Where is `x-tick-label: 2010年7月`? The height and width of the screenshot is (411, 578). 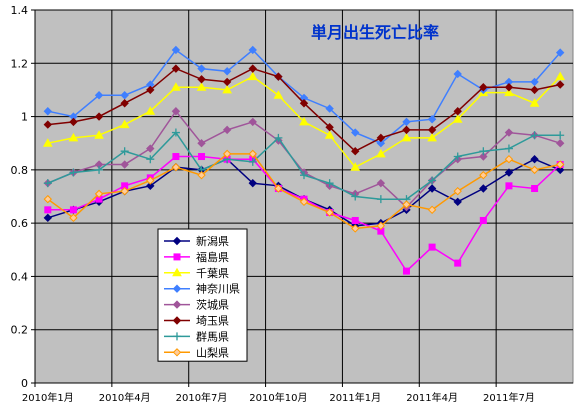 x-tick-label: 2010年7月 is located at coordinates (202, 397).